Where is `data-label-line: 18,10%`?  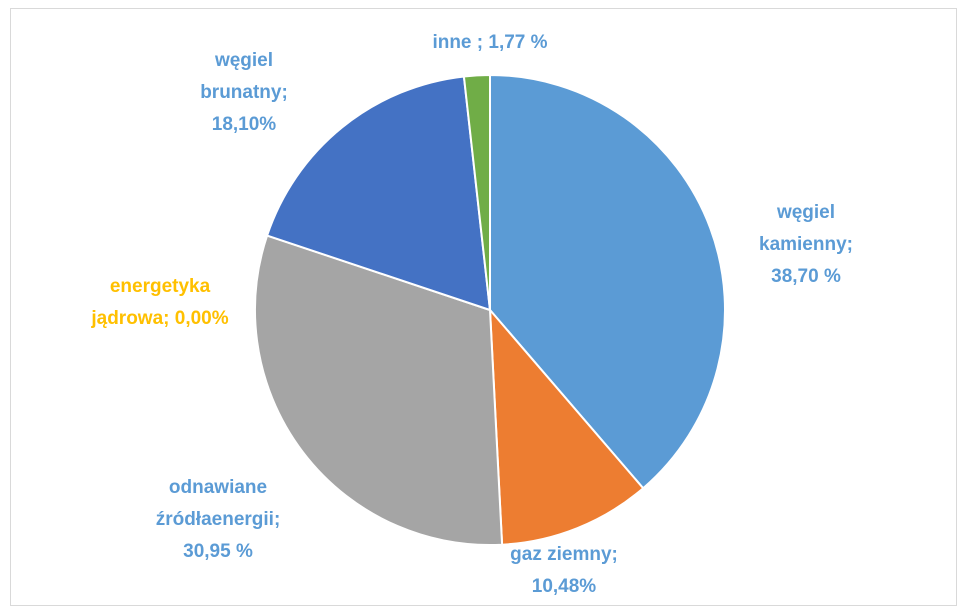 data-label-line: 18,10% is located at coordinates (244, 124).